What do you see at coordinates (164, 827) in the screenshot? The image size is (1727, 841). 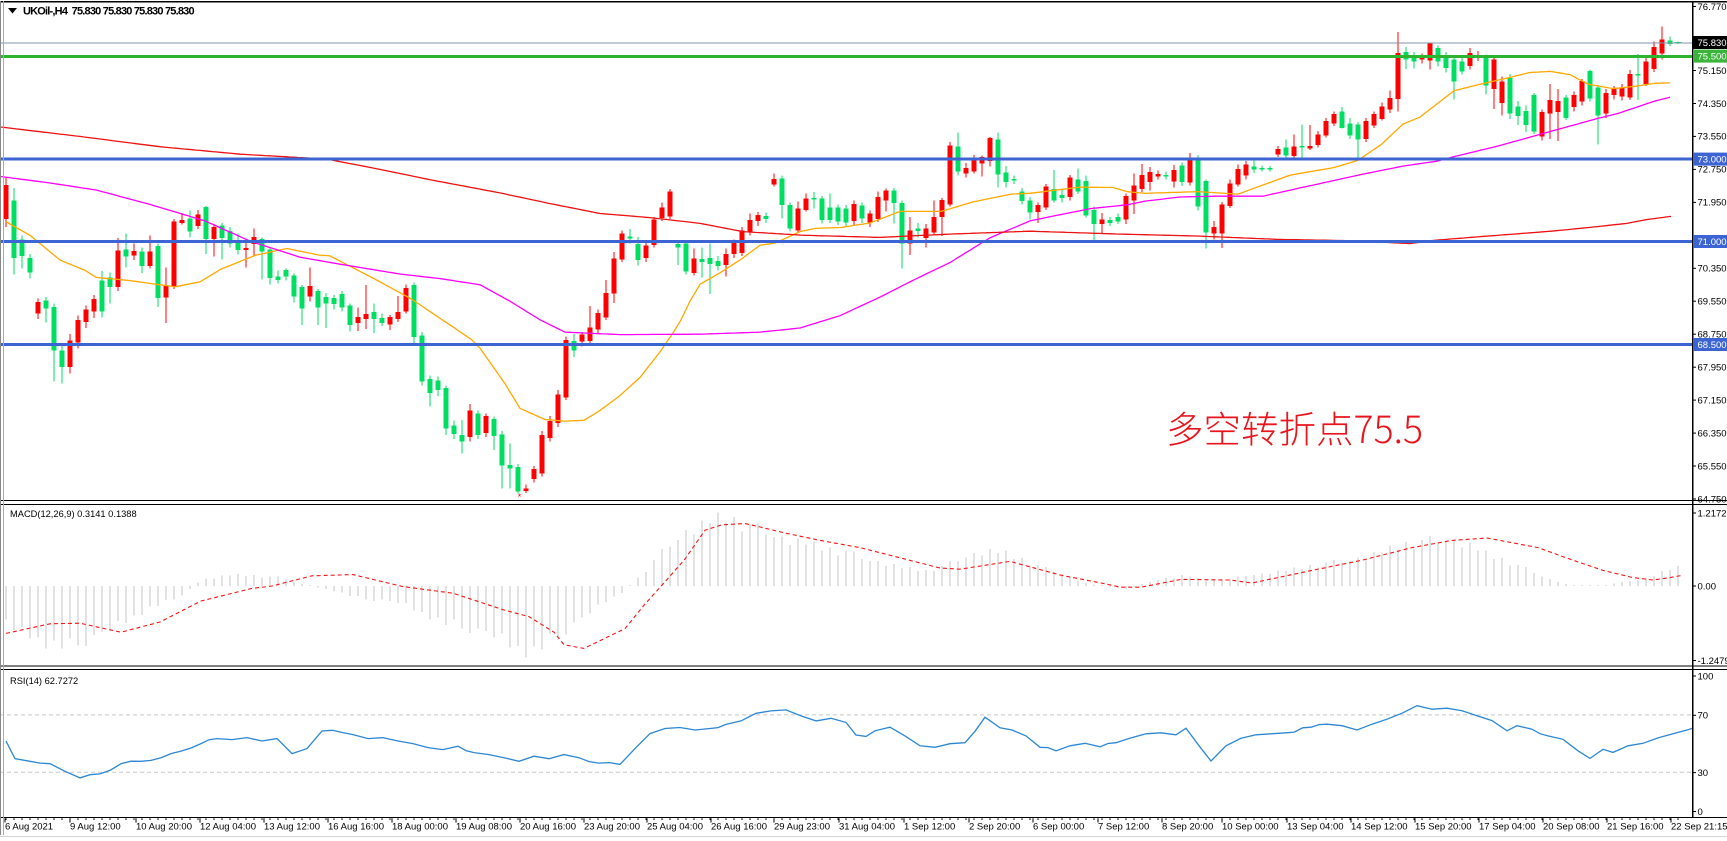 I see `svg-text: 10 Aug 20:00` at bounding box center [164, 827].